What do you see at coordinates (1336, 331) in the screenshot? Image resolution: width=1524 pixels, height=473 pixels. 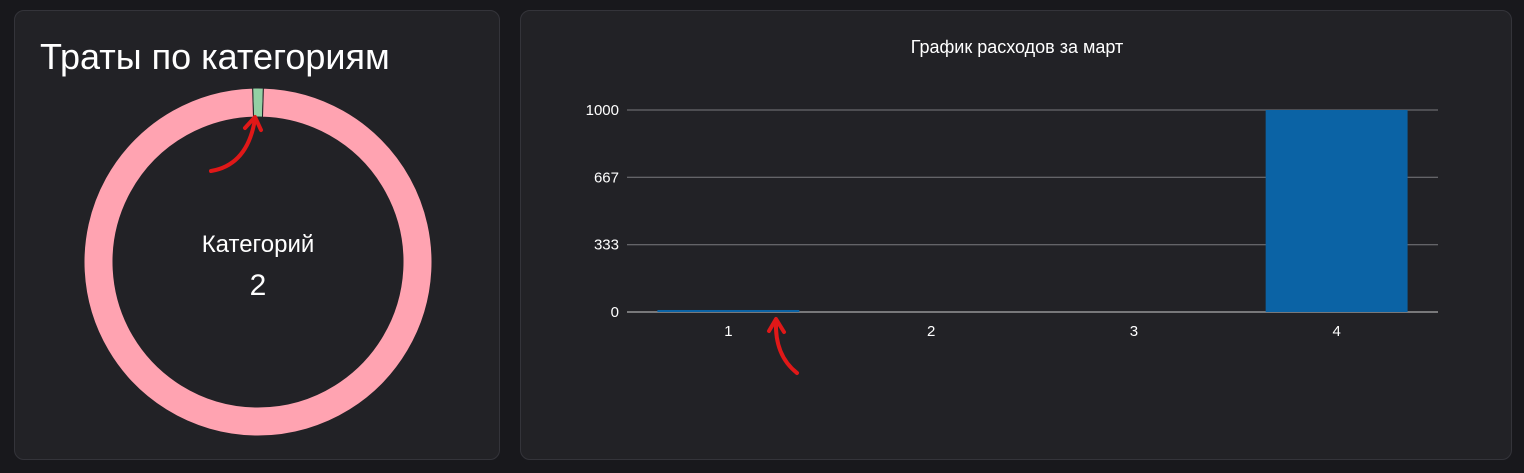 I see `x-tick-label: 4` at bounding box center [1336, 331].